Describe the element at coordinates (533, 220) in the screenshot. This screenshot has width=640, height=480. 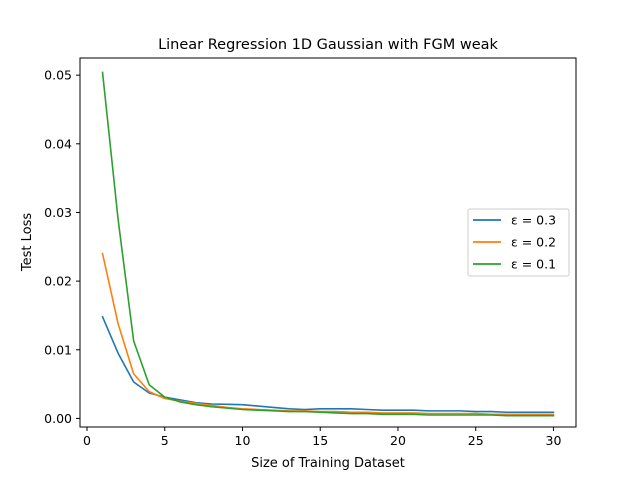
I see `legend-label-1: ε = 0.3` at that location.